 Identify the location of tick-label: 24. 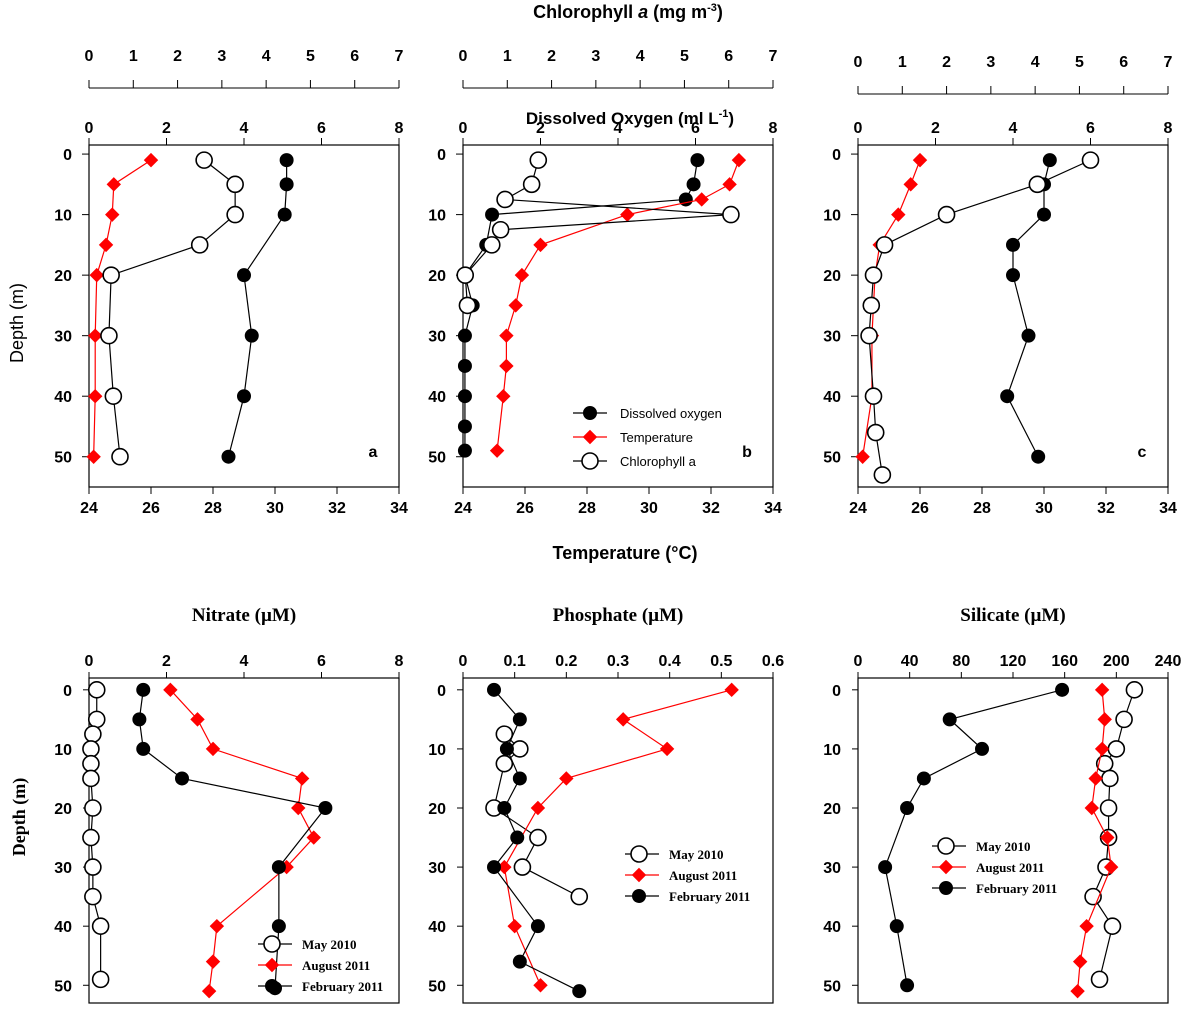
(858, 508).